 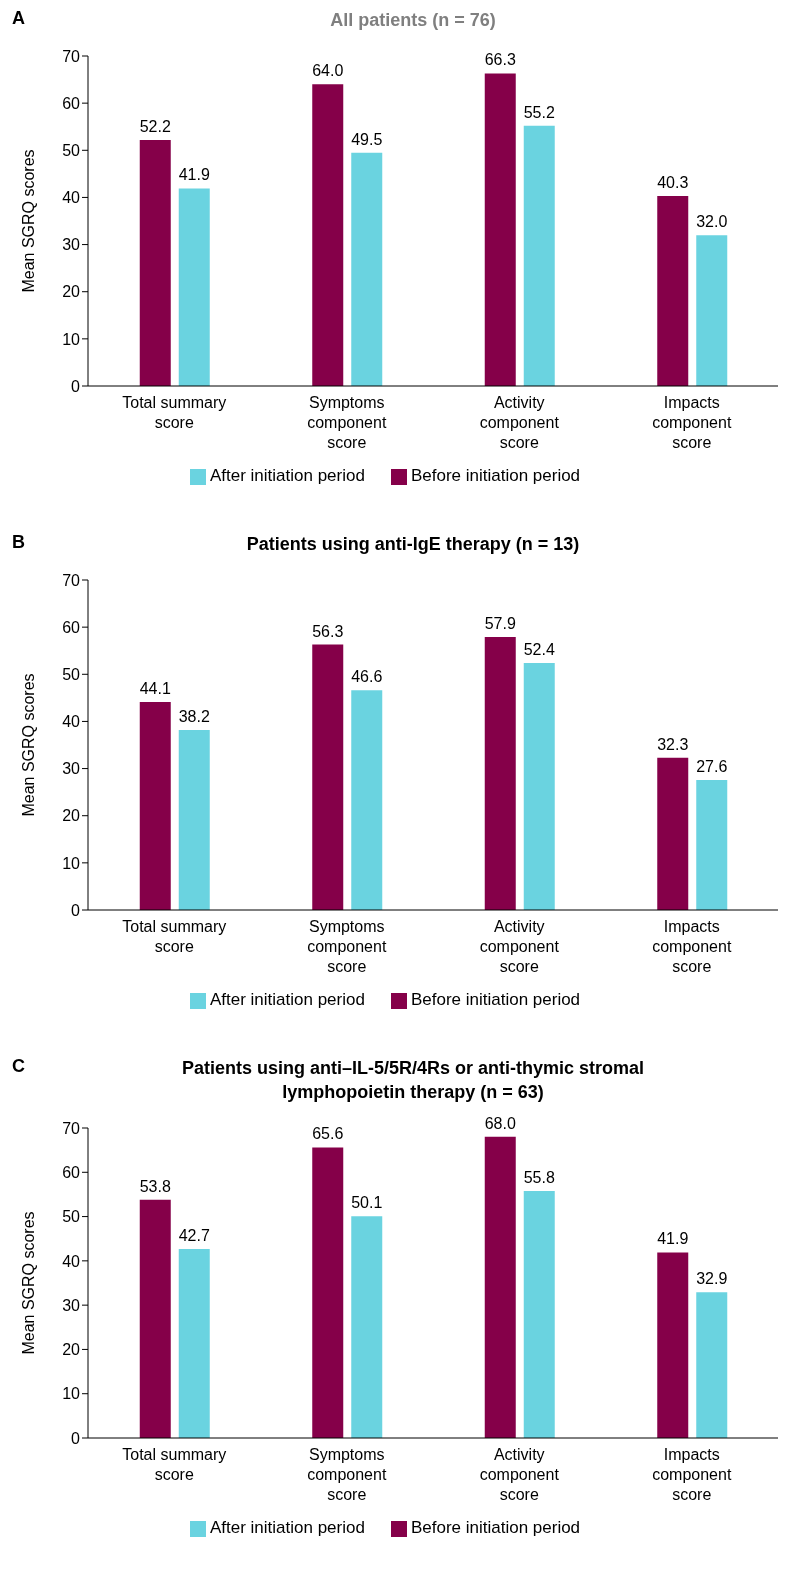 I want to click on data-label: 55.8, so click(x=539, y=1177).